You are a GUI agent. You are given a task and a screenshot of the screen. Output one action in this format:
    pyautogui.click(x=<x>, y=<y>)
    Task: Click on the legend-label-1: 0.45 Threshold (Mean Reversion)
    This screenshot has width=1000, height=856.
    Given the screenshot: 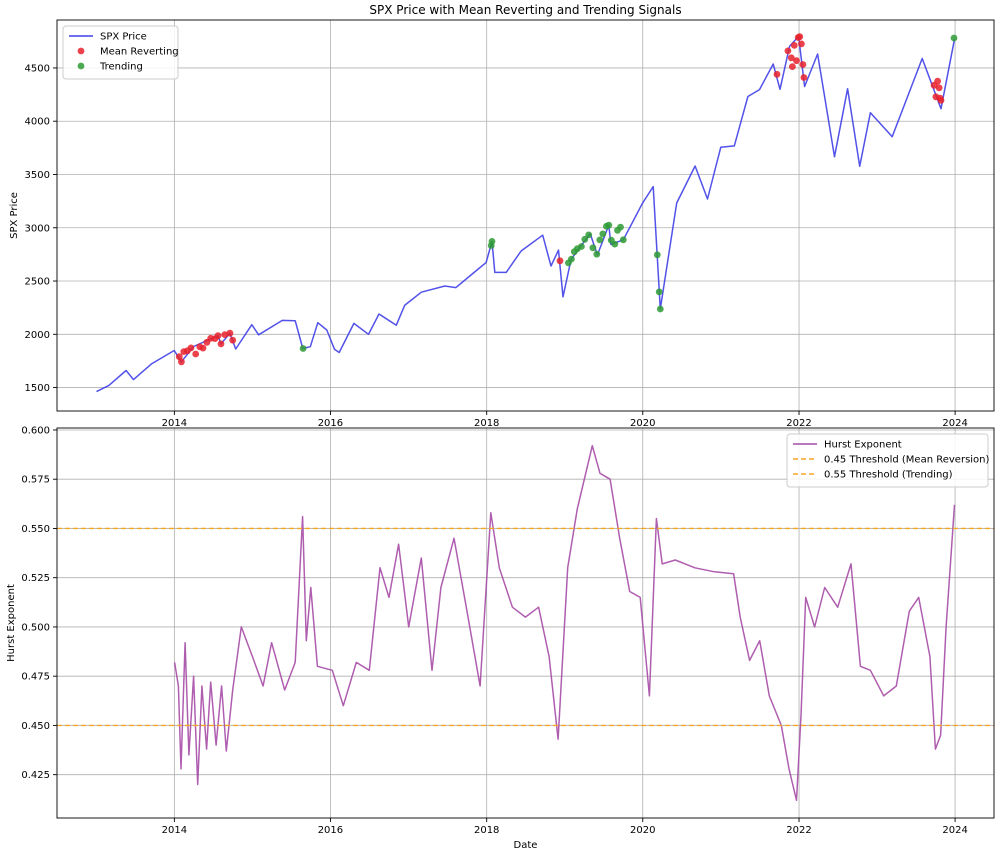 What is the action you would take?
    pyautogui.click(x=907, y=460)
    